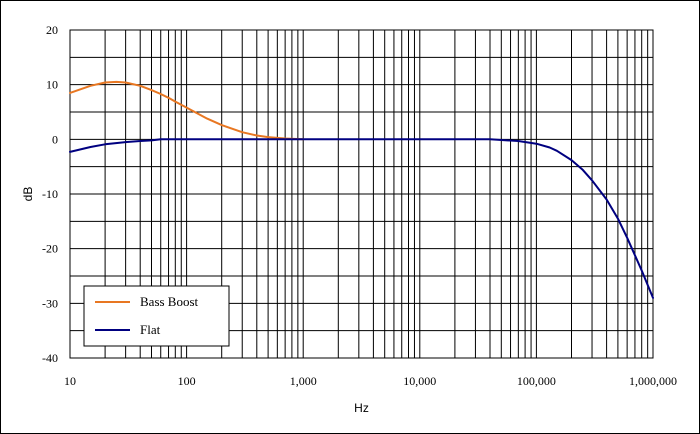 The width and height of the screenshot is (700, 434). I want to click on legend: Bass Boost Flat, so click(156, 316).